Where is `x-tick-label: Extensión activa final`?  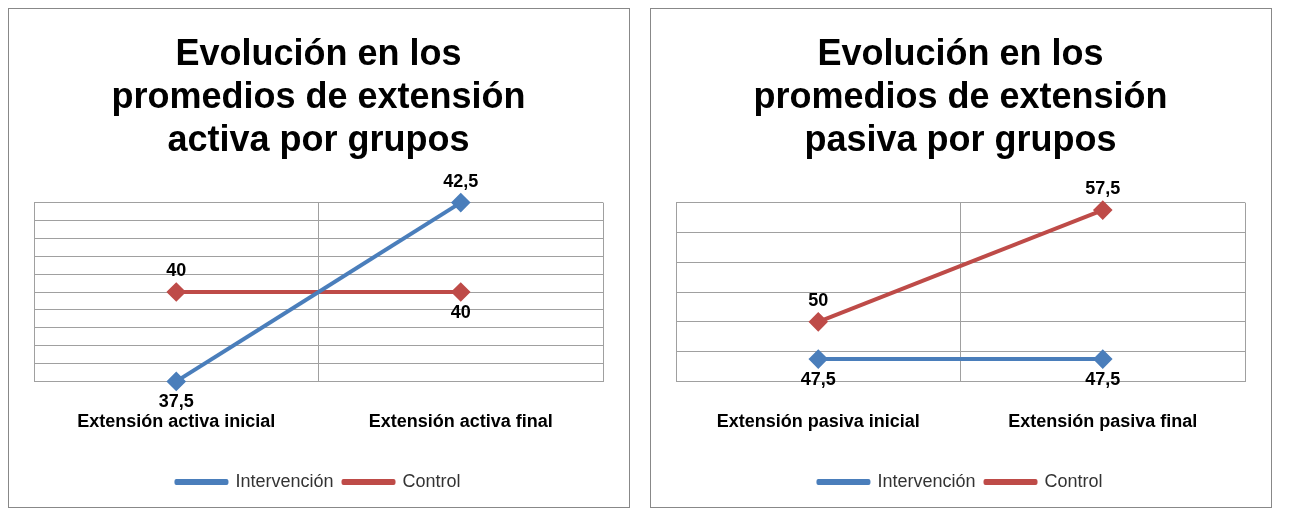
x-tick-label: Extensión activa final is located at coordinates (460, 421).